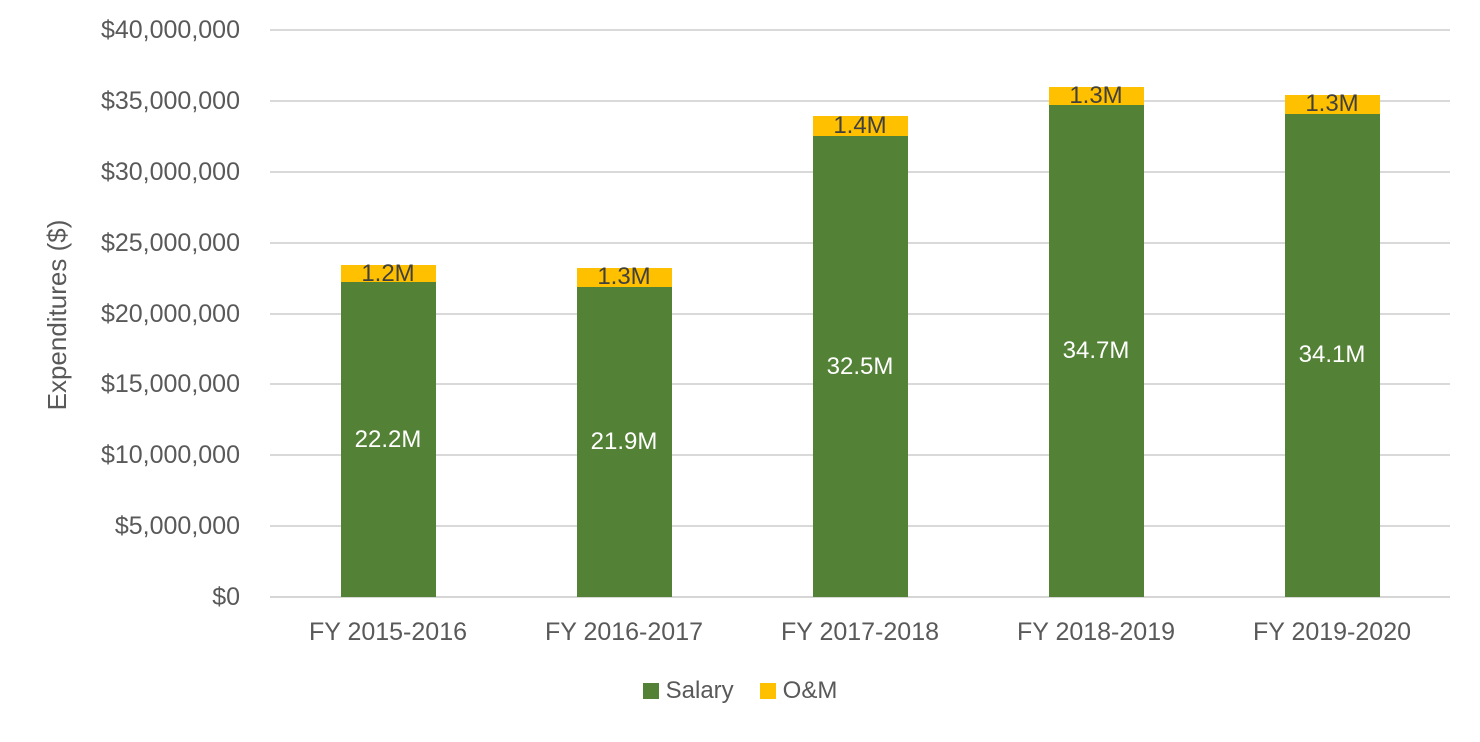 The image size is (1480, 742). I want to click on legend-label: Salary, so click(699, 690).